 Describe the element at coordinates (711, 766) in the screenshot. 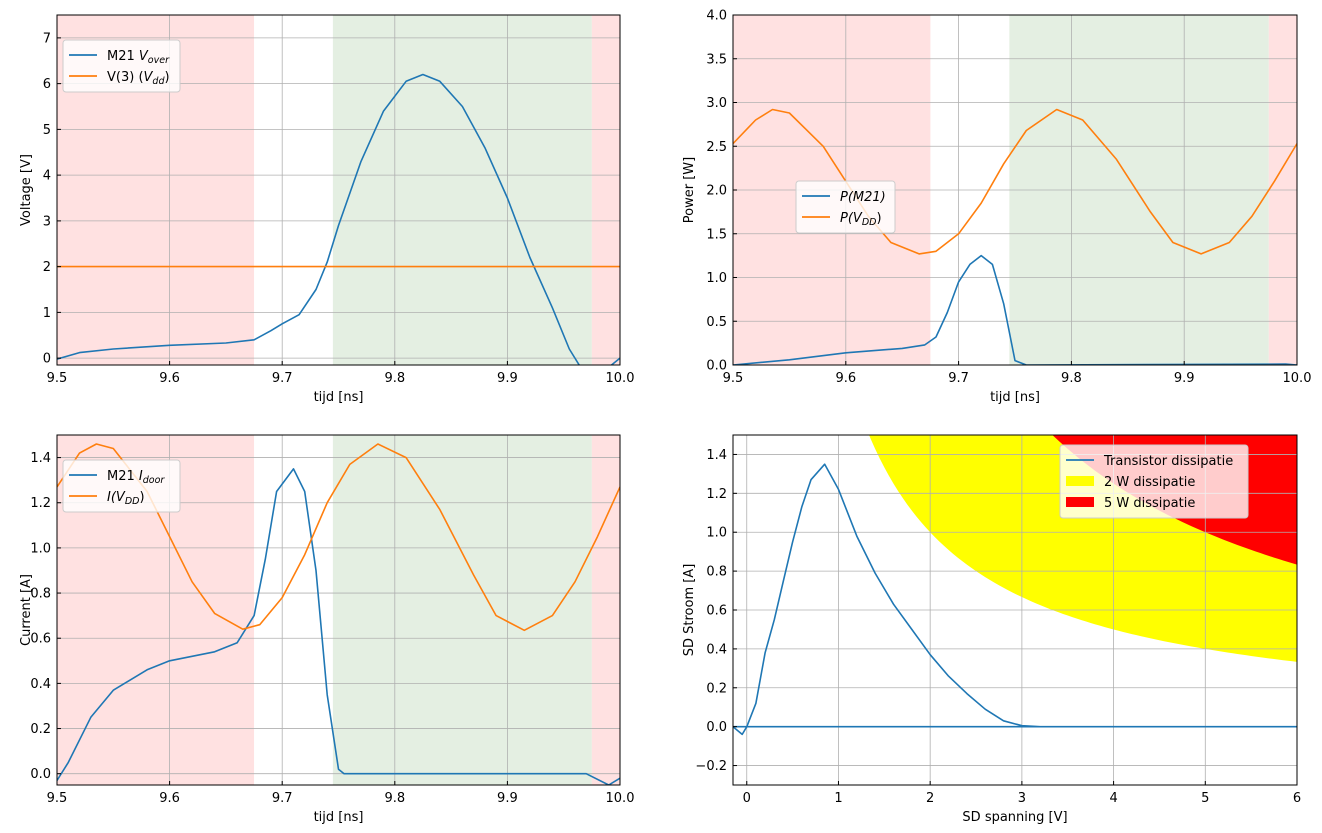

I see `y-tick-label: −0.2` at that location.